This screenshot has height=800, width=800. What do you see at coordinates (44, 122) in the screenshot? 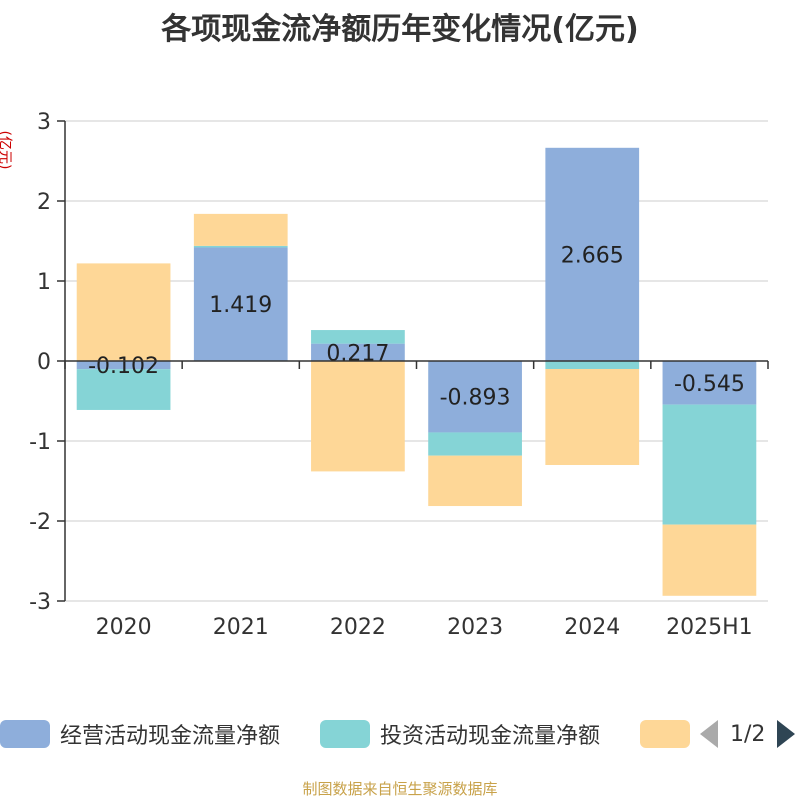
I see `y-tick-label: 3` at bounding box center [44, 122].